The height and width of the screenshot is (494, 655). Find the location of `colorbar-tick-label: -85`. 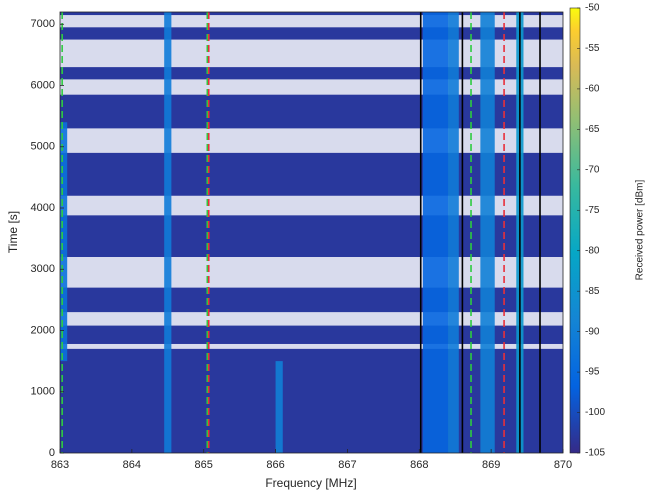

colorbar-tick-label: -85 is located at coordinates (592, 291).